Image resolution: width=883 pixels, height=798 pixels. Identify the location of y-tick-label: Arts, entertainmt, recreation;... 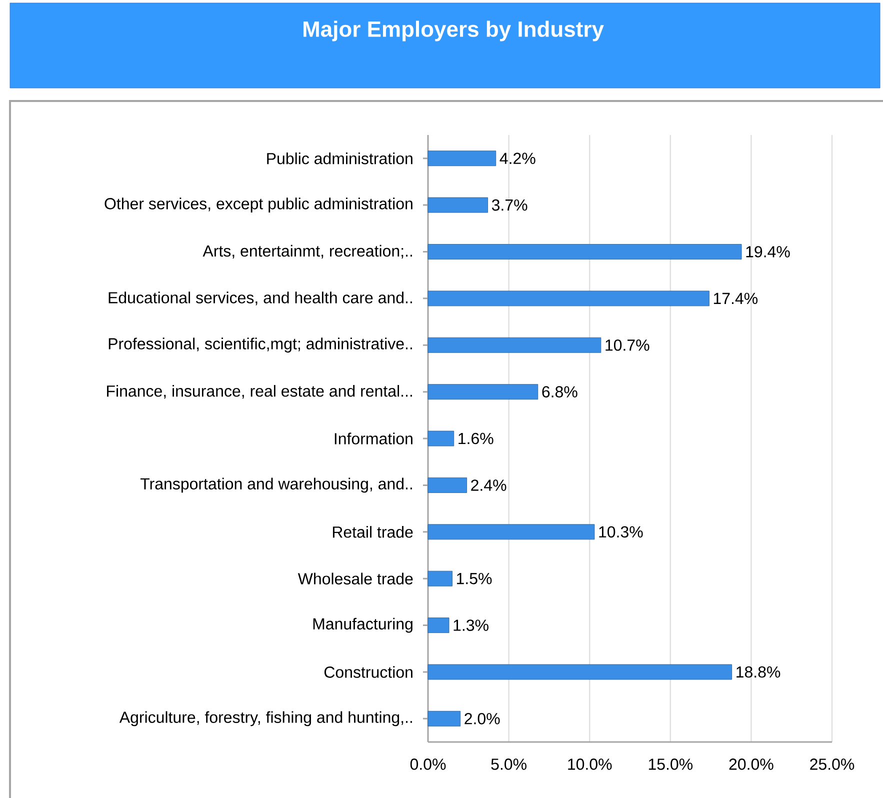
(307, 251).